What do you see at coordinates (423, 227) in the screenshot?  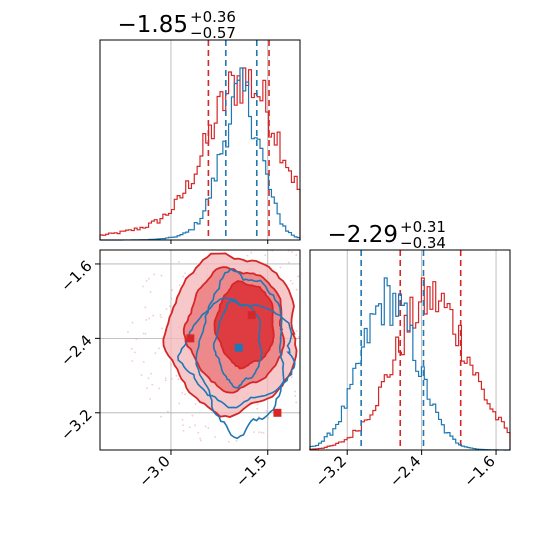 I see `hist-param2-title-plus: +0.31` at bounding box center [423, 227].